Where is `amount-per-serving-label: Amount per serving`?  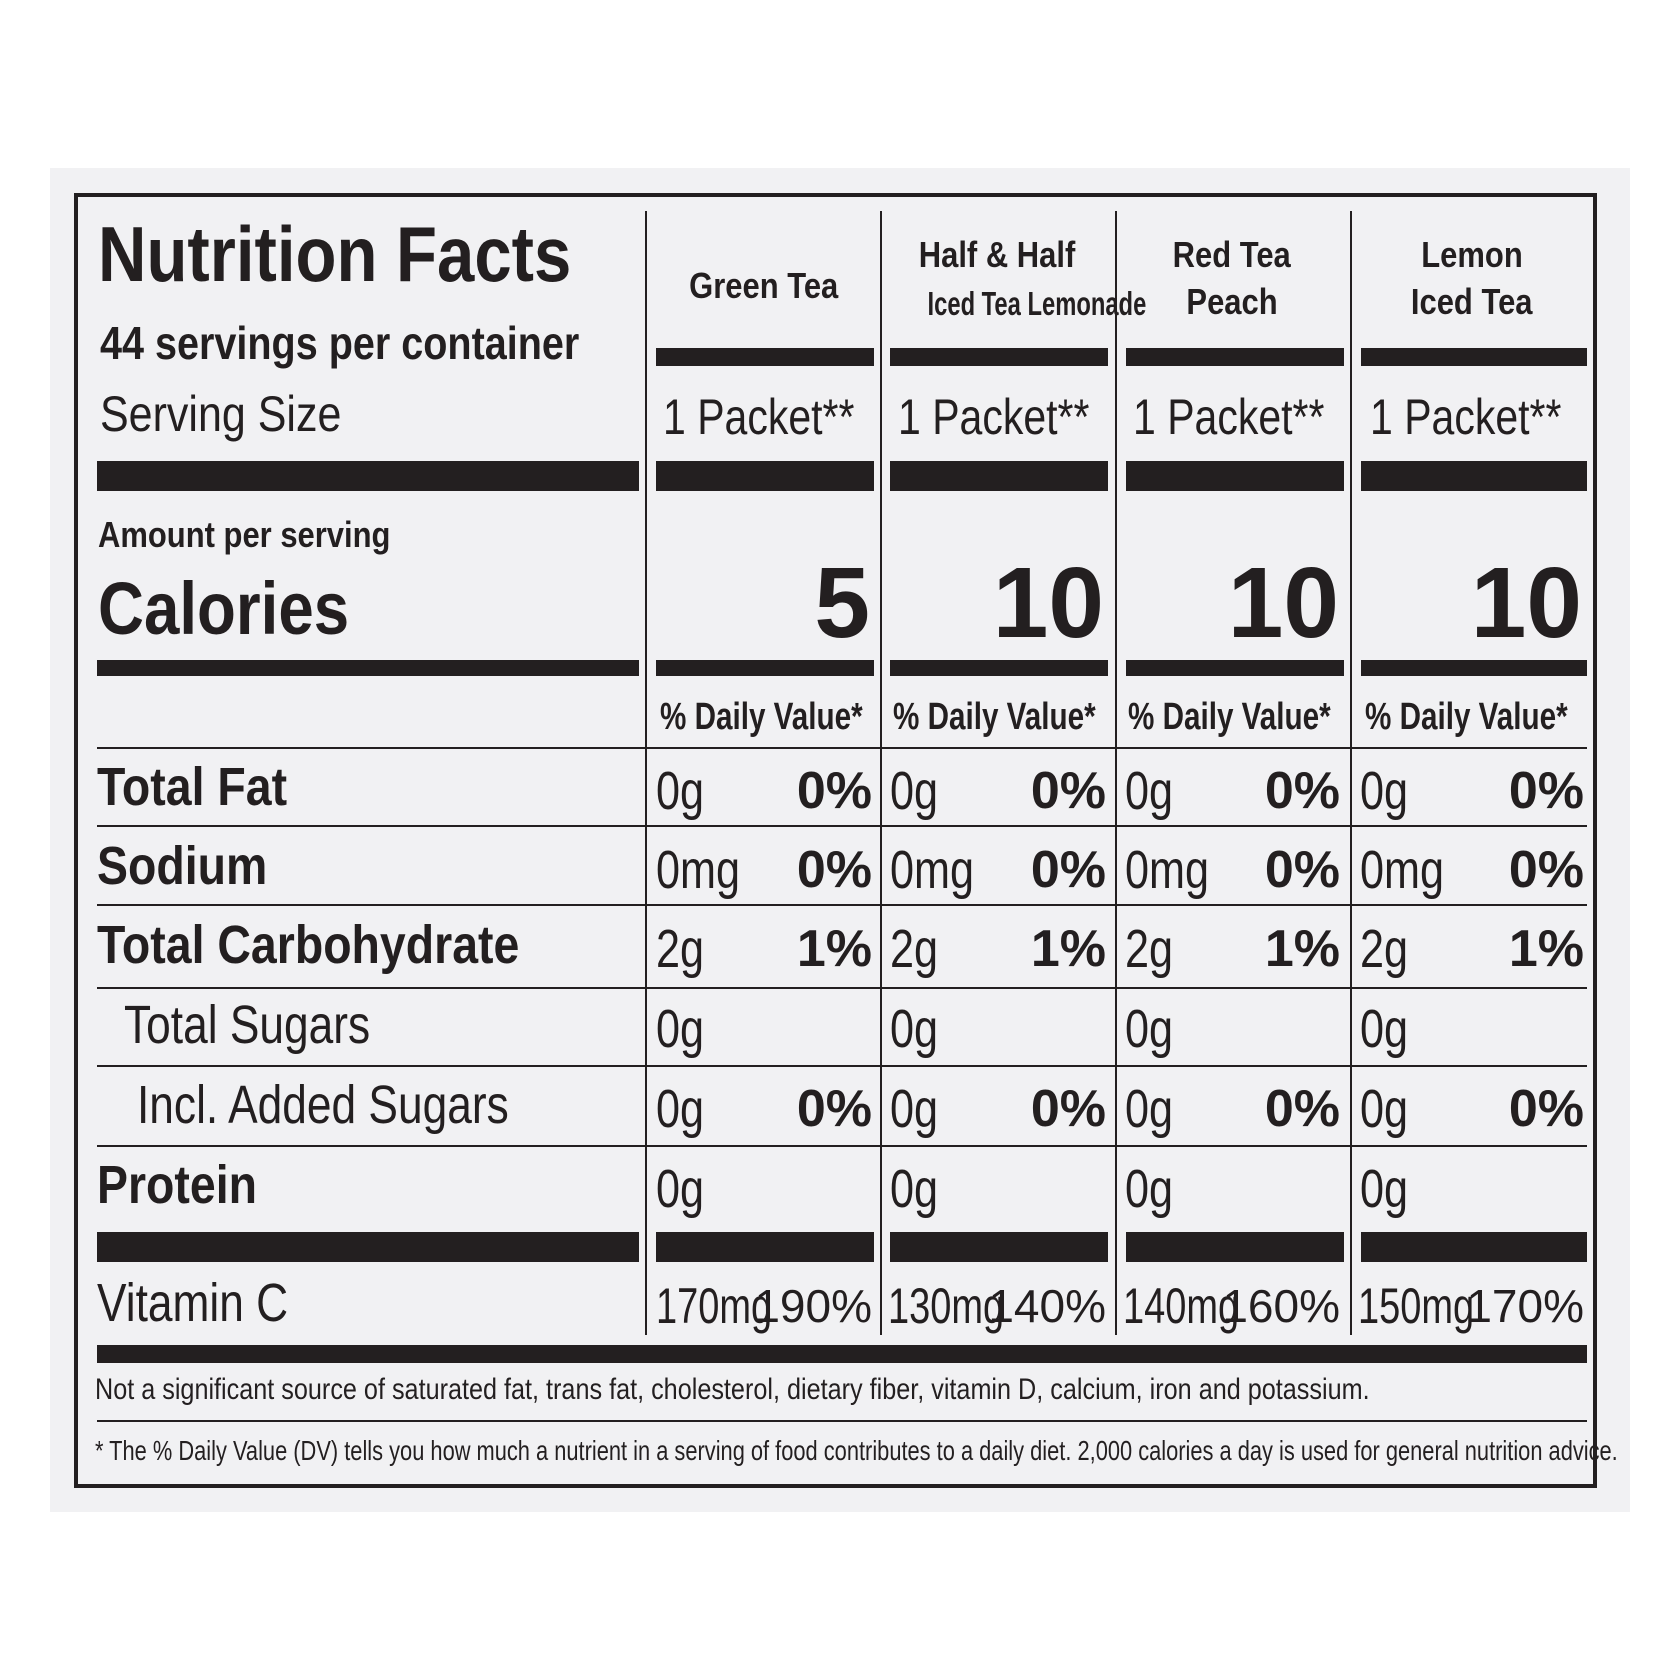
amount-per-serving-label: Amount per serving is located at coordinates (244, 534).